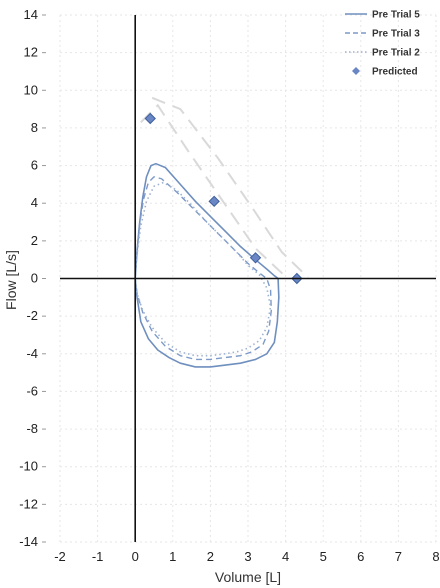 This screenshot has width=440, height=588. Describe the element at coordinates (32, 315) in the screenshot. I see `y-tick-label: -2` at that location.